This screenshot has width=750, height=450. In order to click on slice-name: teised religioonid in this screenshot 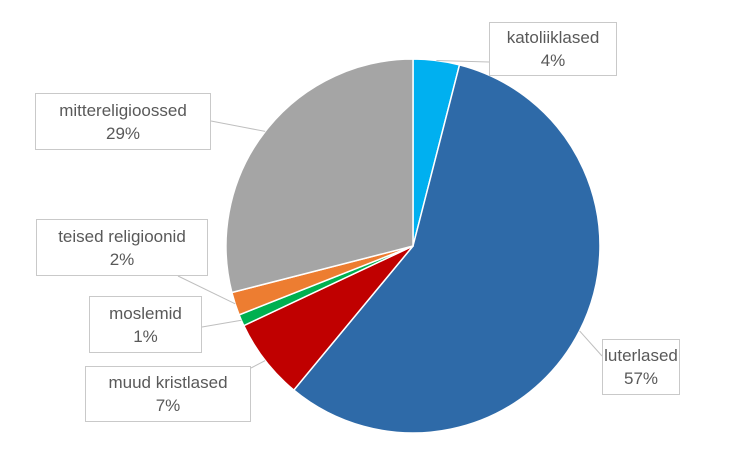, I will do `click(122, 236)`.